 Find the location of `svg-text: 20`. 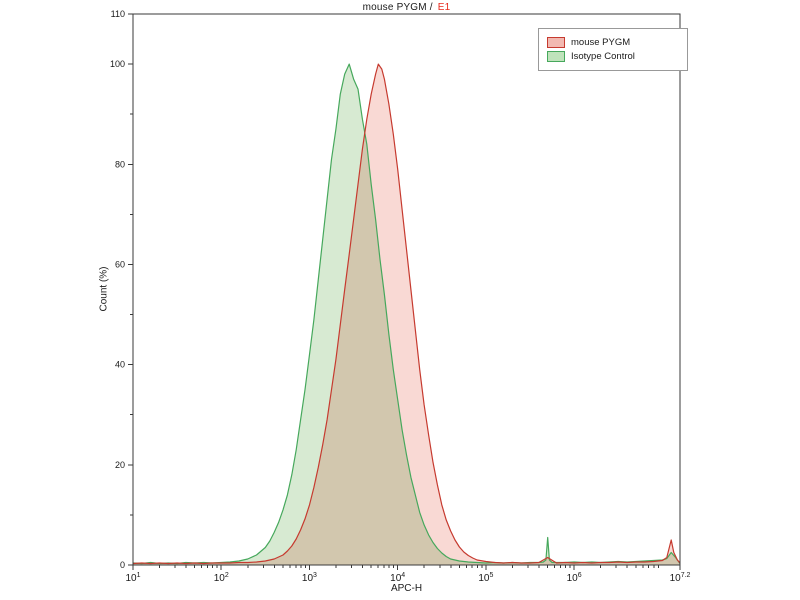

svg-text: 20 is located at coordinates (120, 465).